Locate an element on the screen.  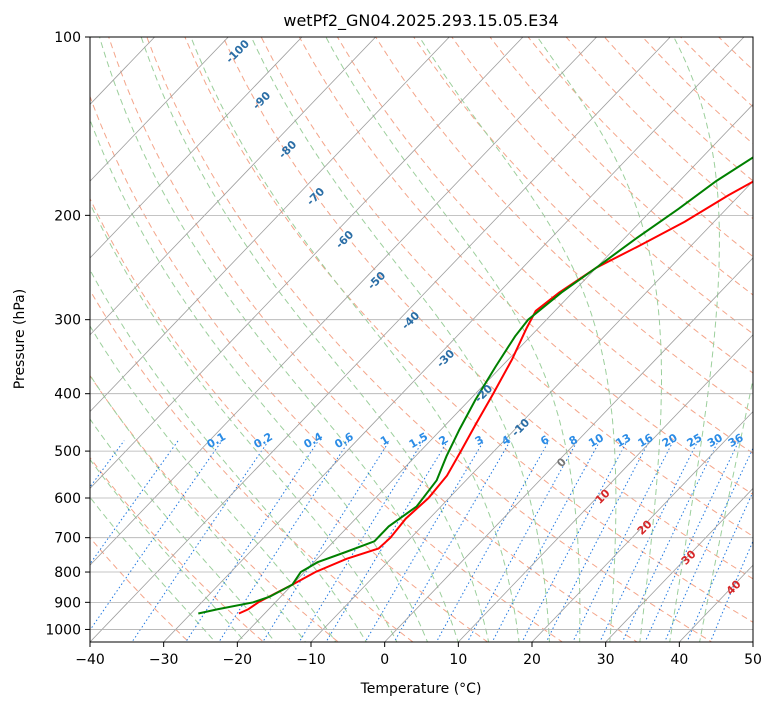
moist-adiabat-label: 40 is located at coordinates (734, 587).